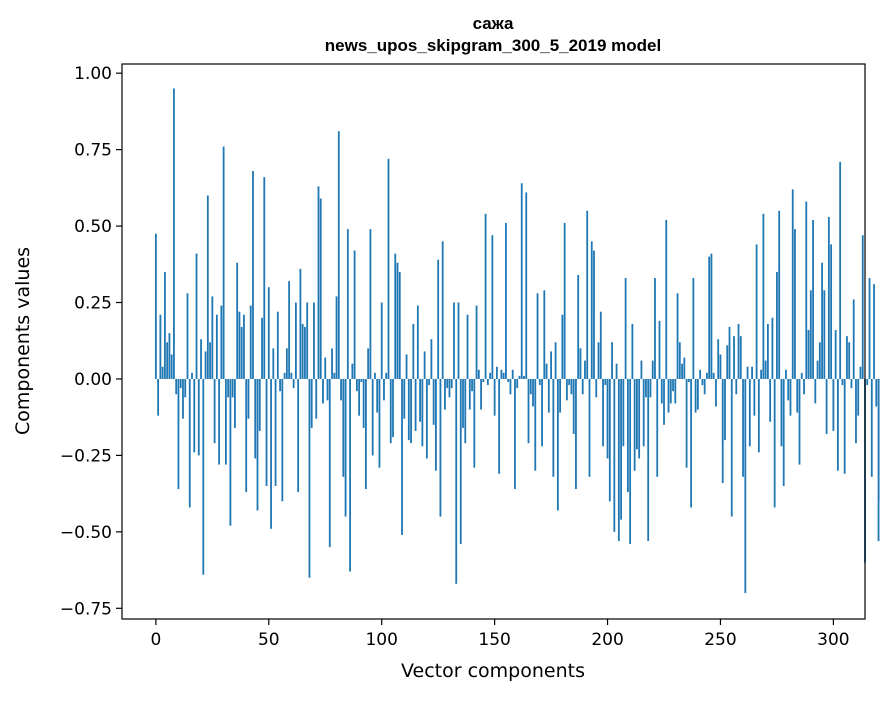  I want to click on x-tick-label: 0, so click(155, 640).